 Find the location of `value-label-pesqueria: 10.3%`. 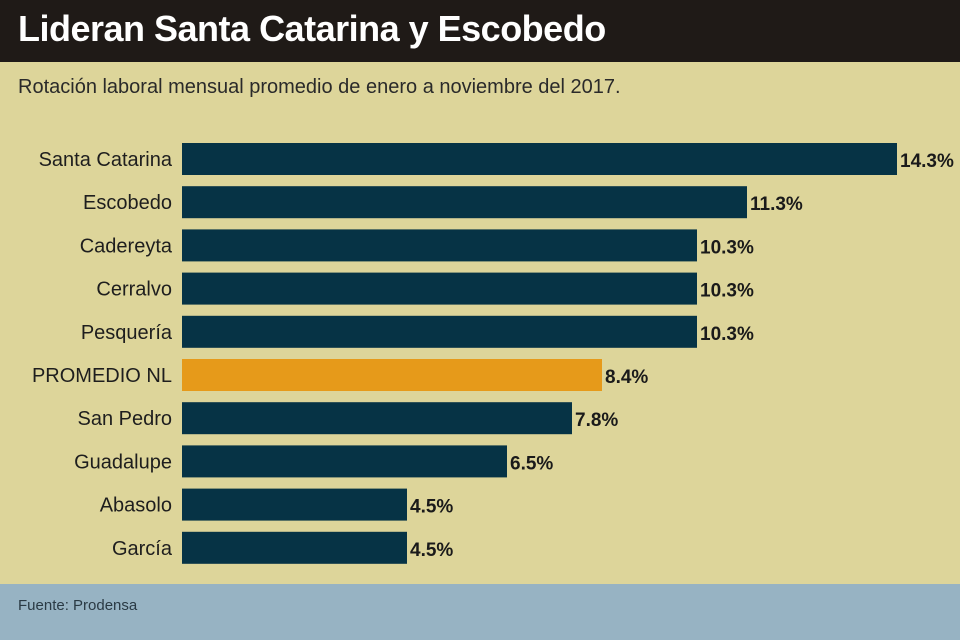

value-label-pesqueria: 10.3% is located at coordinates (727, 334).